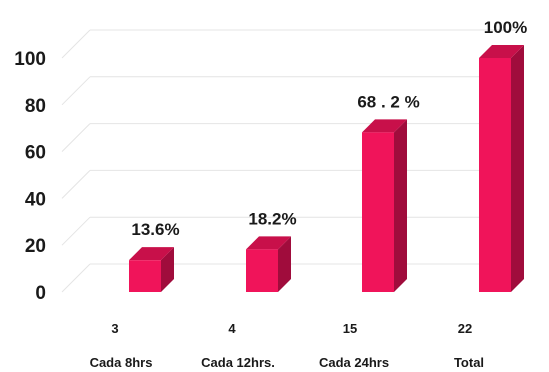  I want to click on count-label: 3, so click(114, 328).